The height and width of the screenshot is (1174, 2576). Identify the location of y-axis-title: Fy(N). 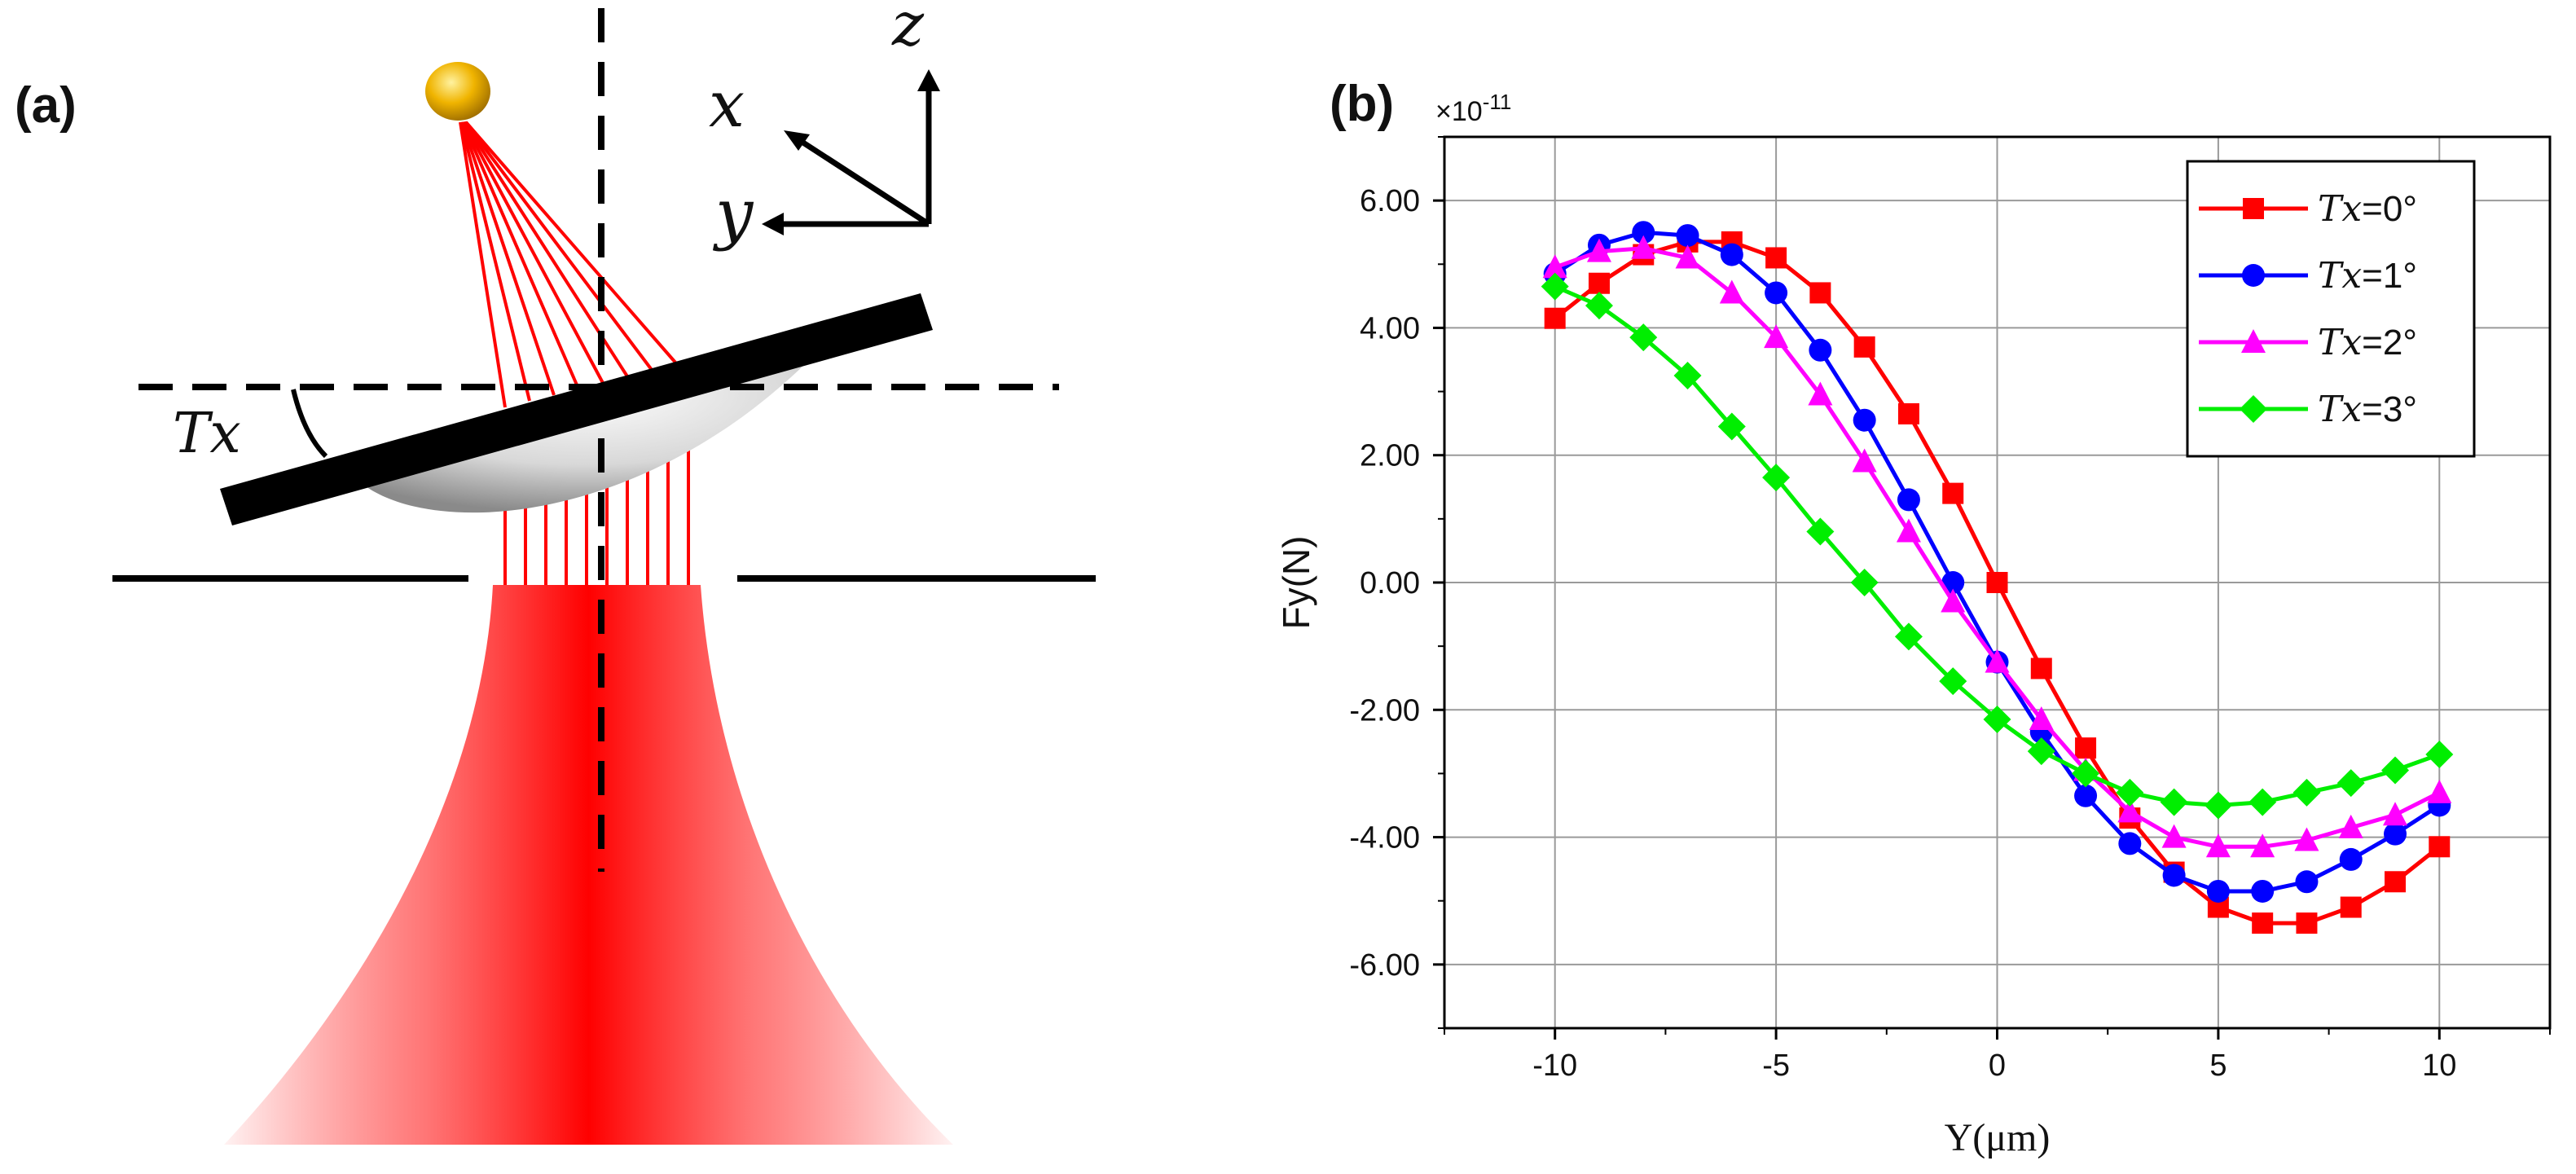
(1296, 583).